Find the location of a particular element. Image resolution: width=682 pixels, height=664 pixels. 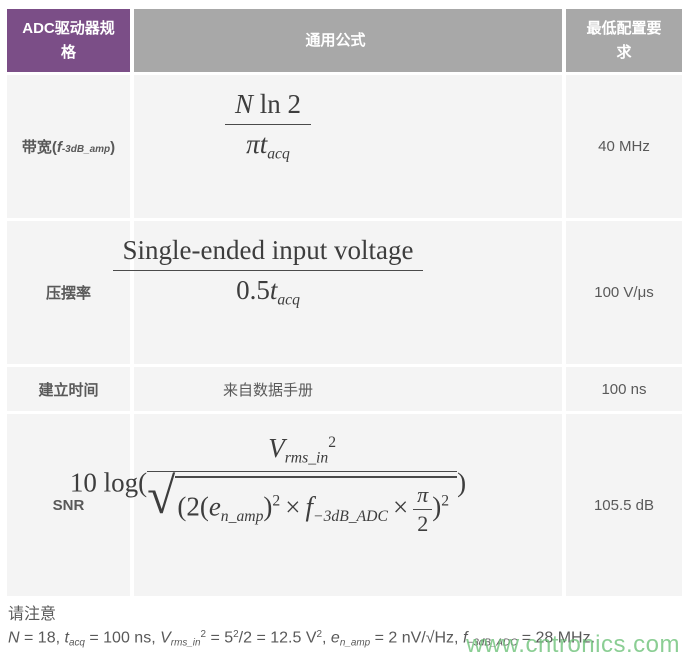

bandwidth-label-cell: 带宽(f-3dB_amp) is located at coordinates (68, 146).